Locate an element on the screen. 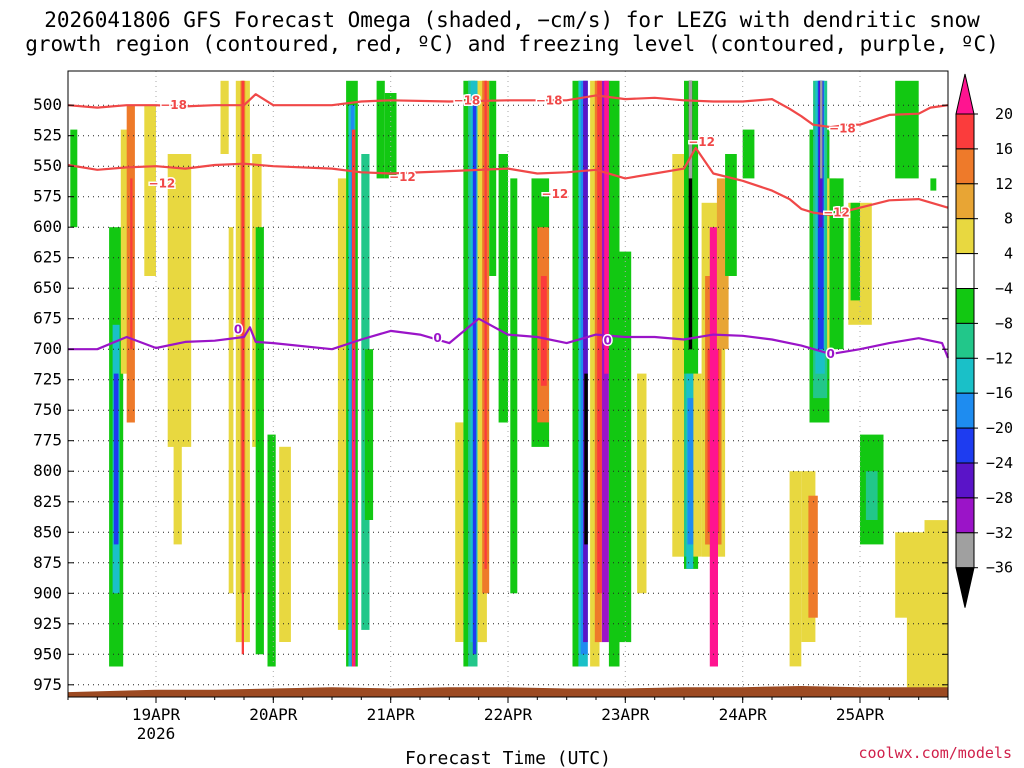 The width and height of the screenshot is (1024, 768). y-tick-label: 750 is located at coordinates (47, 409).